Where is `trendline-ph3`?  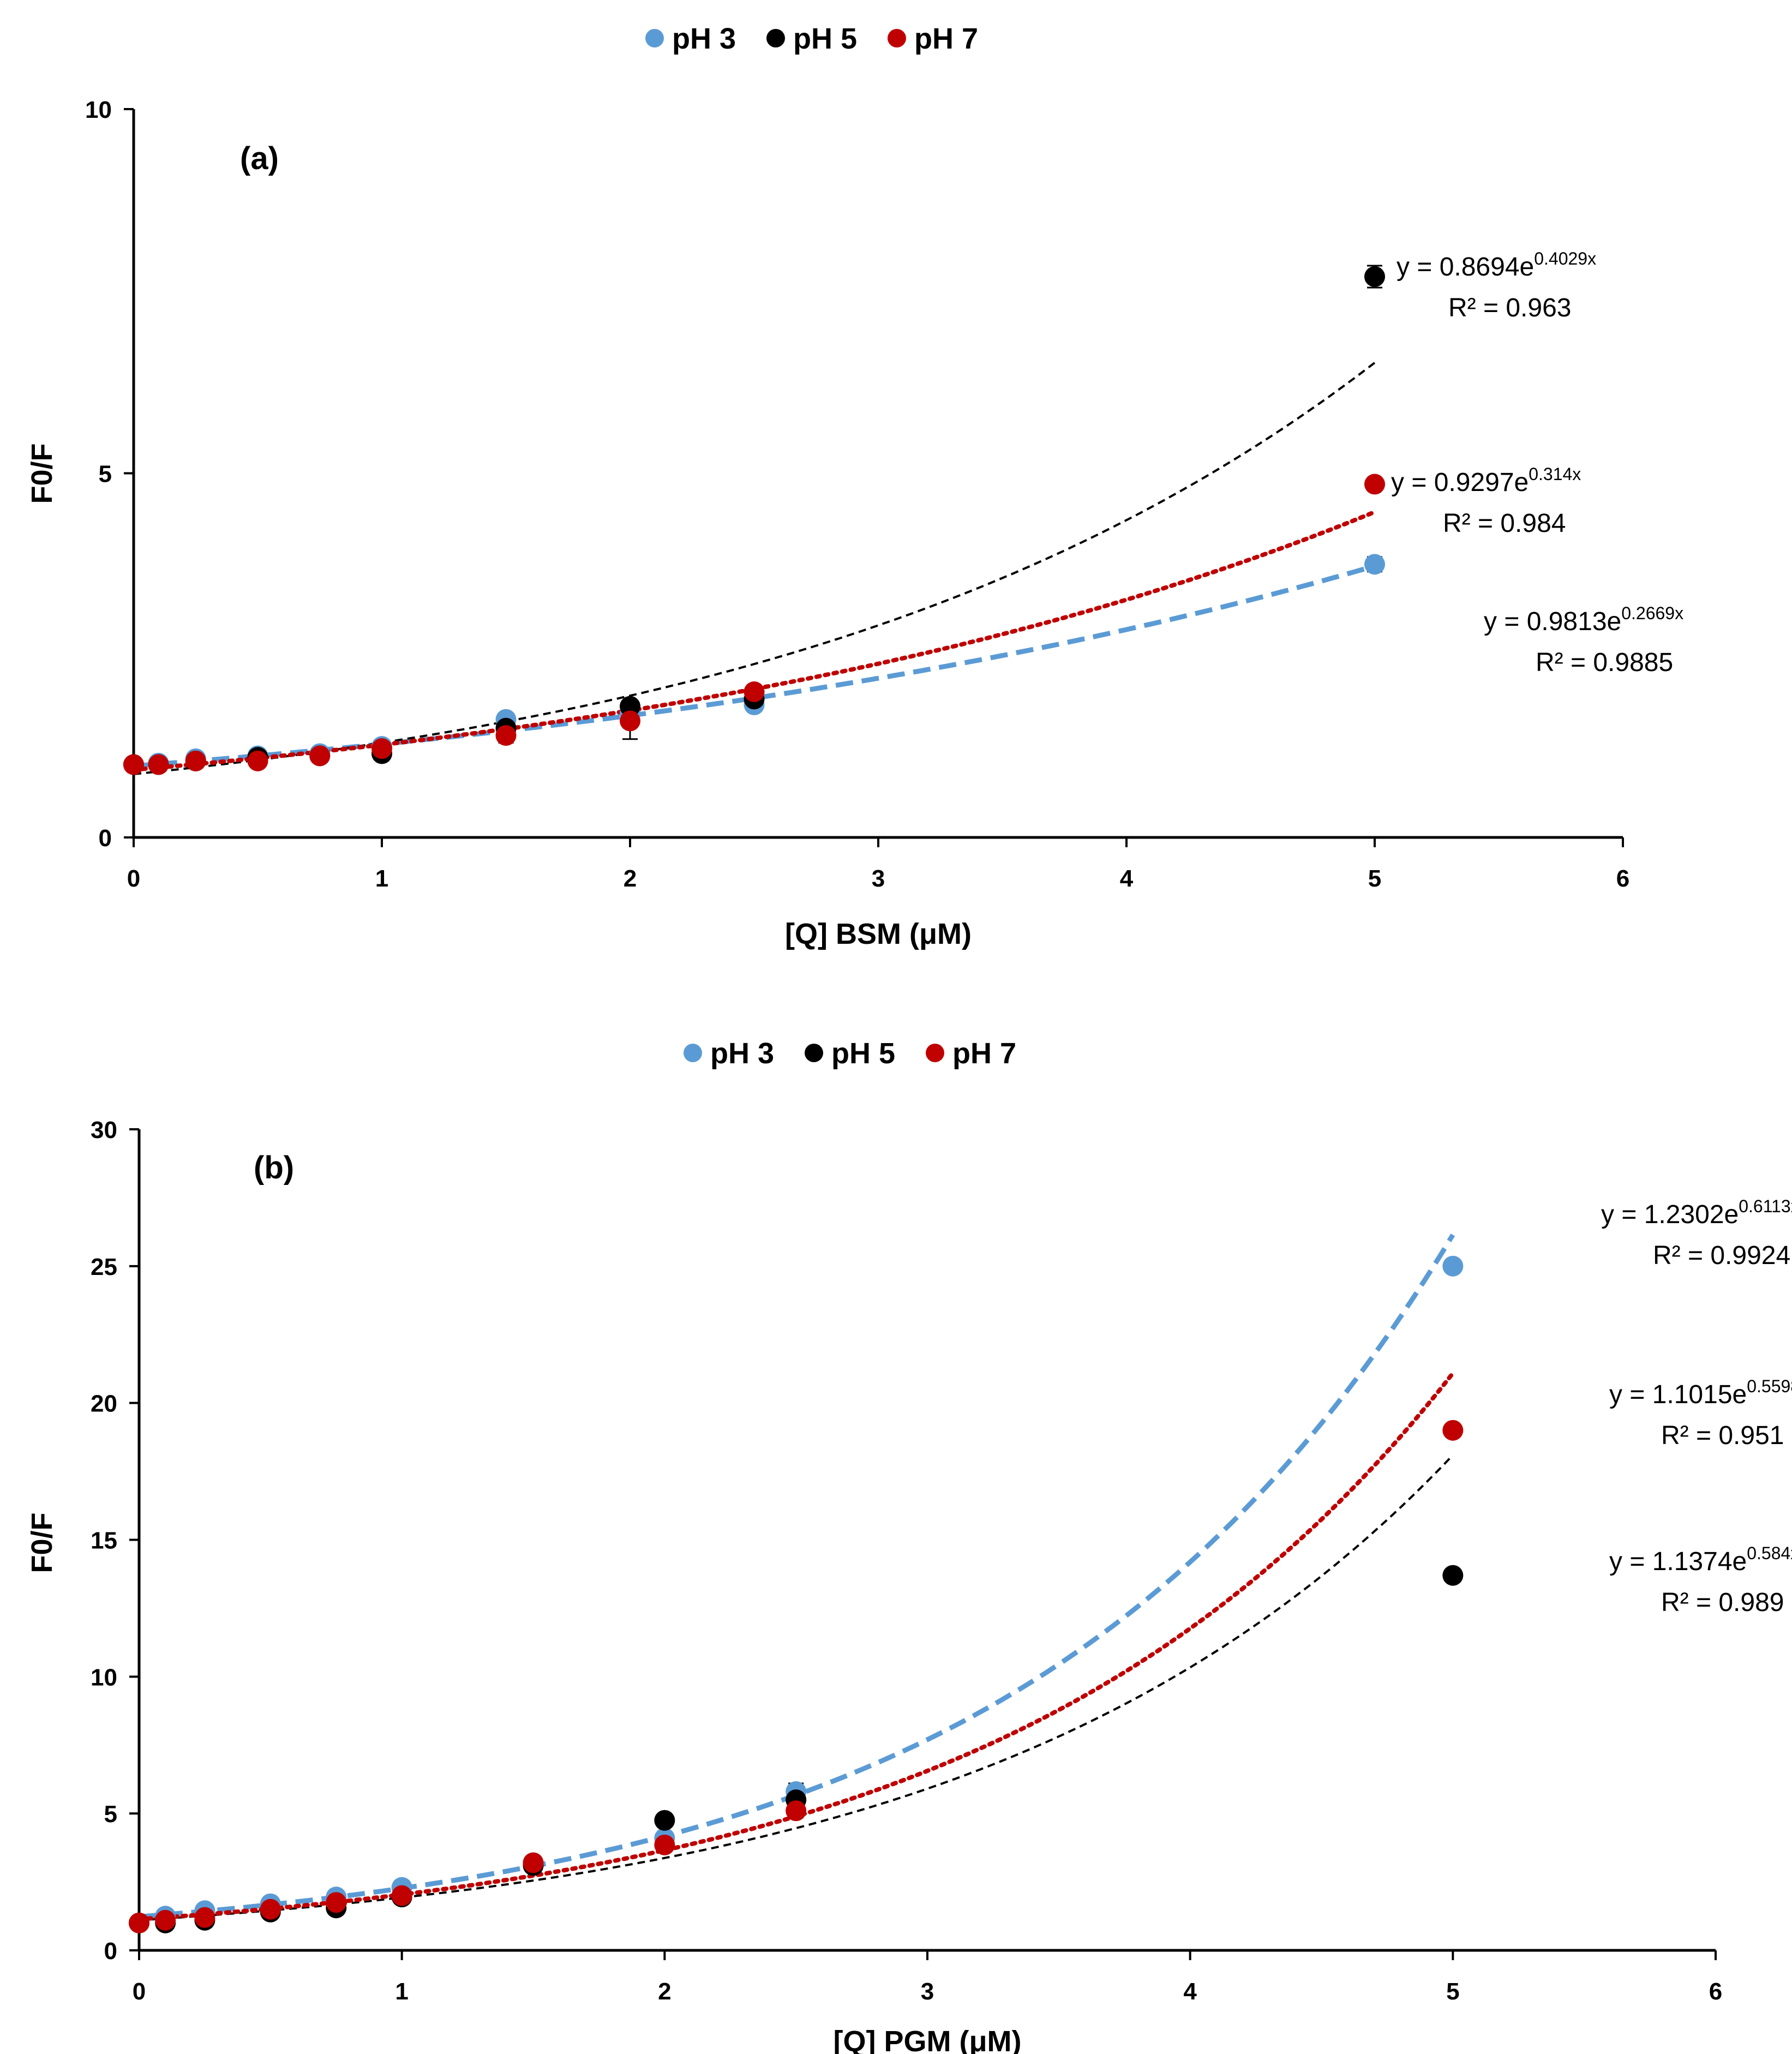
trendline-ph3 is located at coordinates (754, 666).